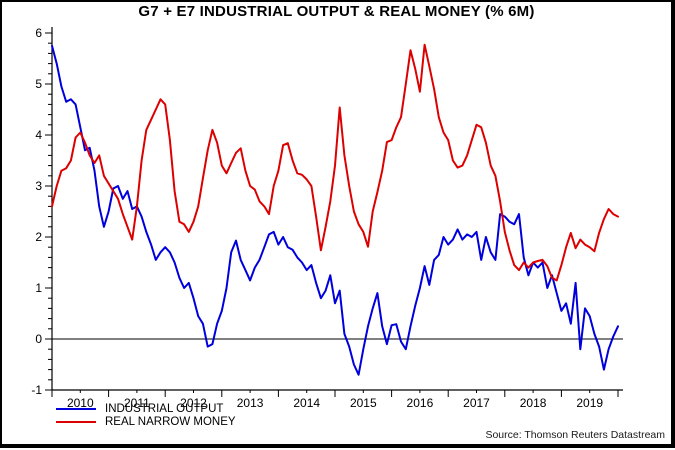  Describe the element at coordinates (533, 403) in the screenshot. I see `x-tick-label: 2018` at that location.